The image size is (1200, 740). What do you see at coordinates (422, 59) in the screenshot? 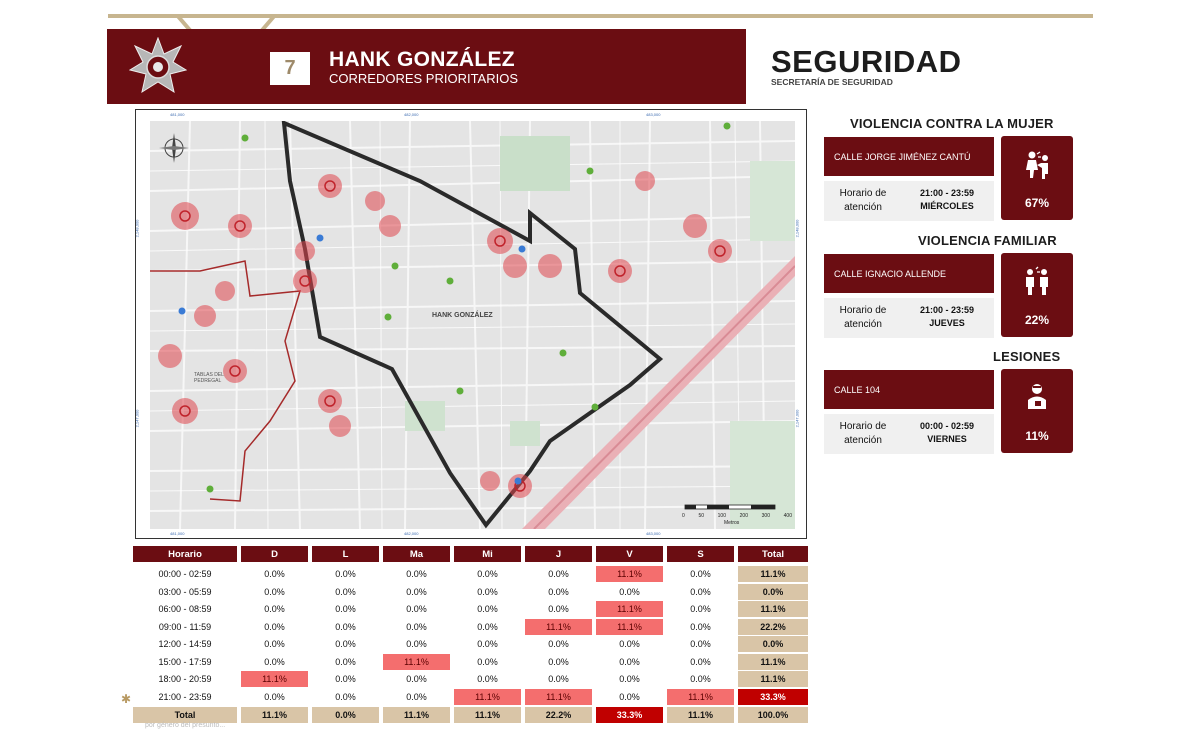
I see `route-name: HANK GONZÁLEZ` at bounding box center [422, 59].